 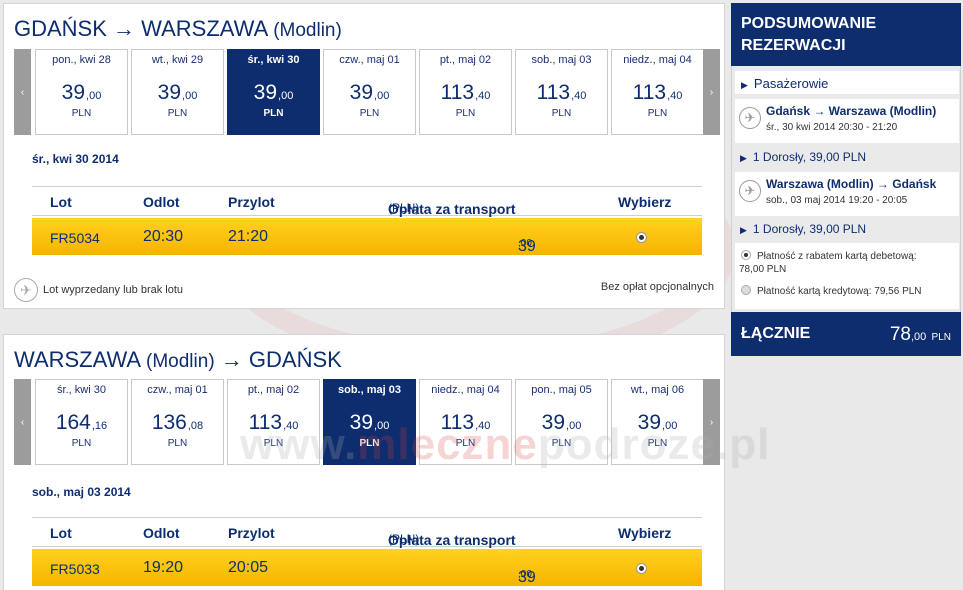 I want to click on outbound-day-0: pon., kwi 28 39,00 PLN, so click(x=81, y=92).